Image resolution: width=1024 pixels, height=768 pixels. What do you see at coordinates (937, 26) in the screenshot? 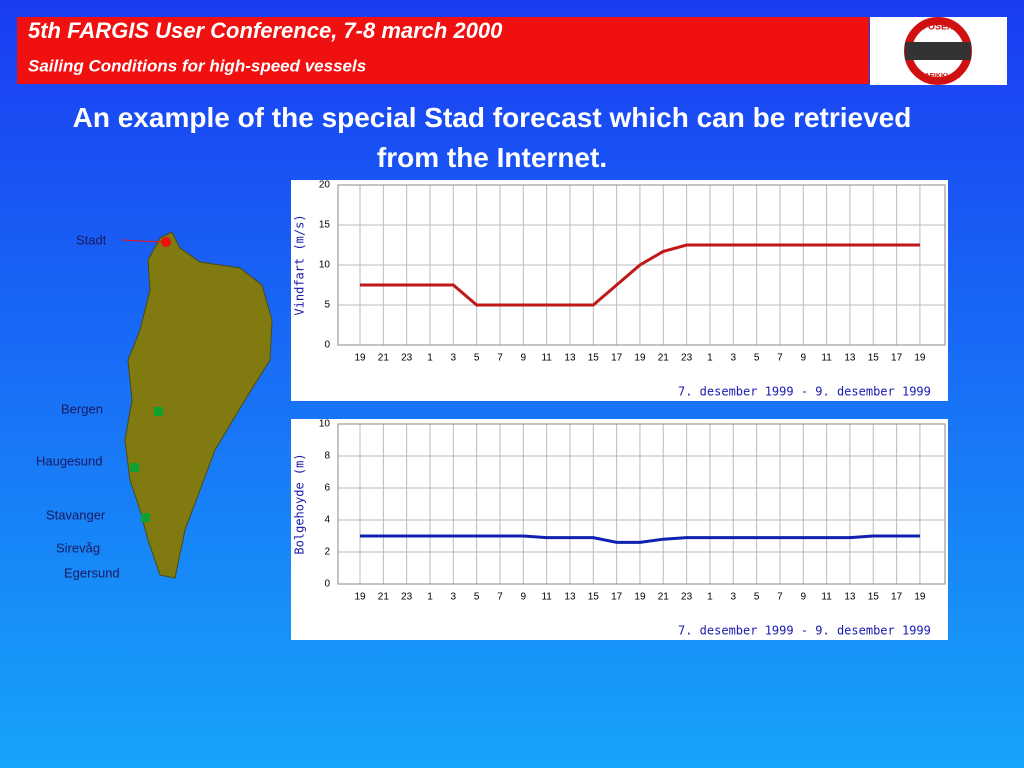
I see `logo-top: FOSEN` at bounding box center [937, 26].